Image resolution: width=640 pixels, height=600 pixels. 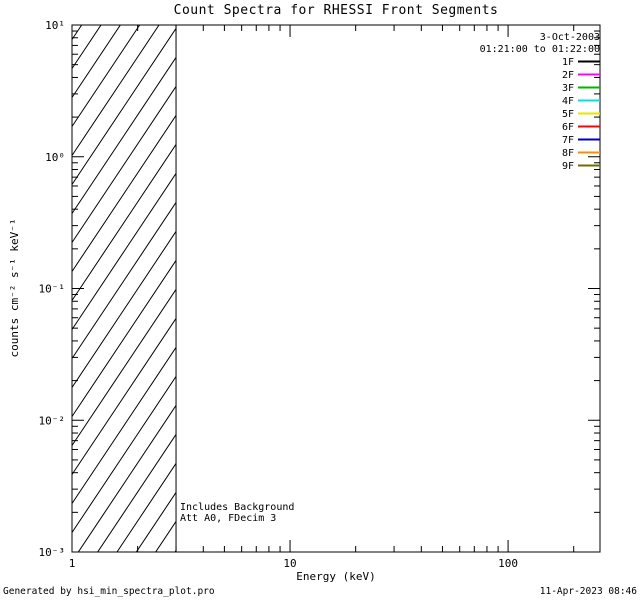 I want to click on x-tick-label: 100, so click(x=508, y=563).